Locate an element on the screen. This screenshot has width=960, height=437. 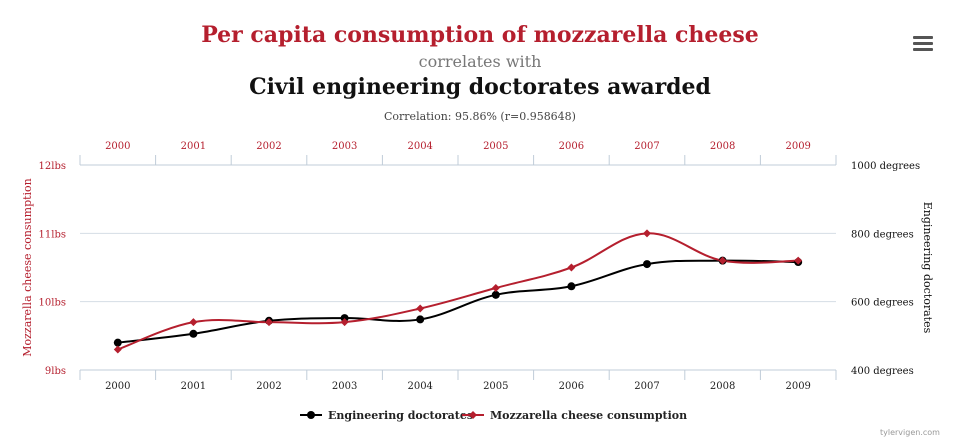
legend-label: Engineering doctorates is located at coordinates (400, 415).